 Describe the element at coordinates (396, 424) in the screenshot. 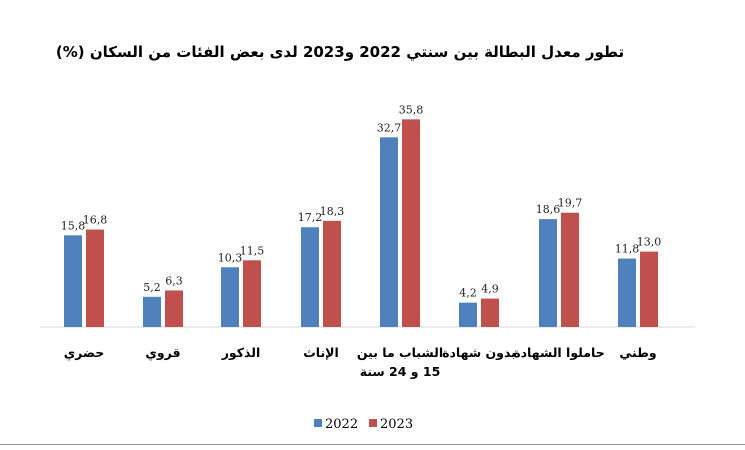

I see `legend-label-2023: 2023` at that location.